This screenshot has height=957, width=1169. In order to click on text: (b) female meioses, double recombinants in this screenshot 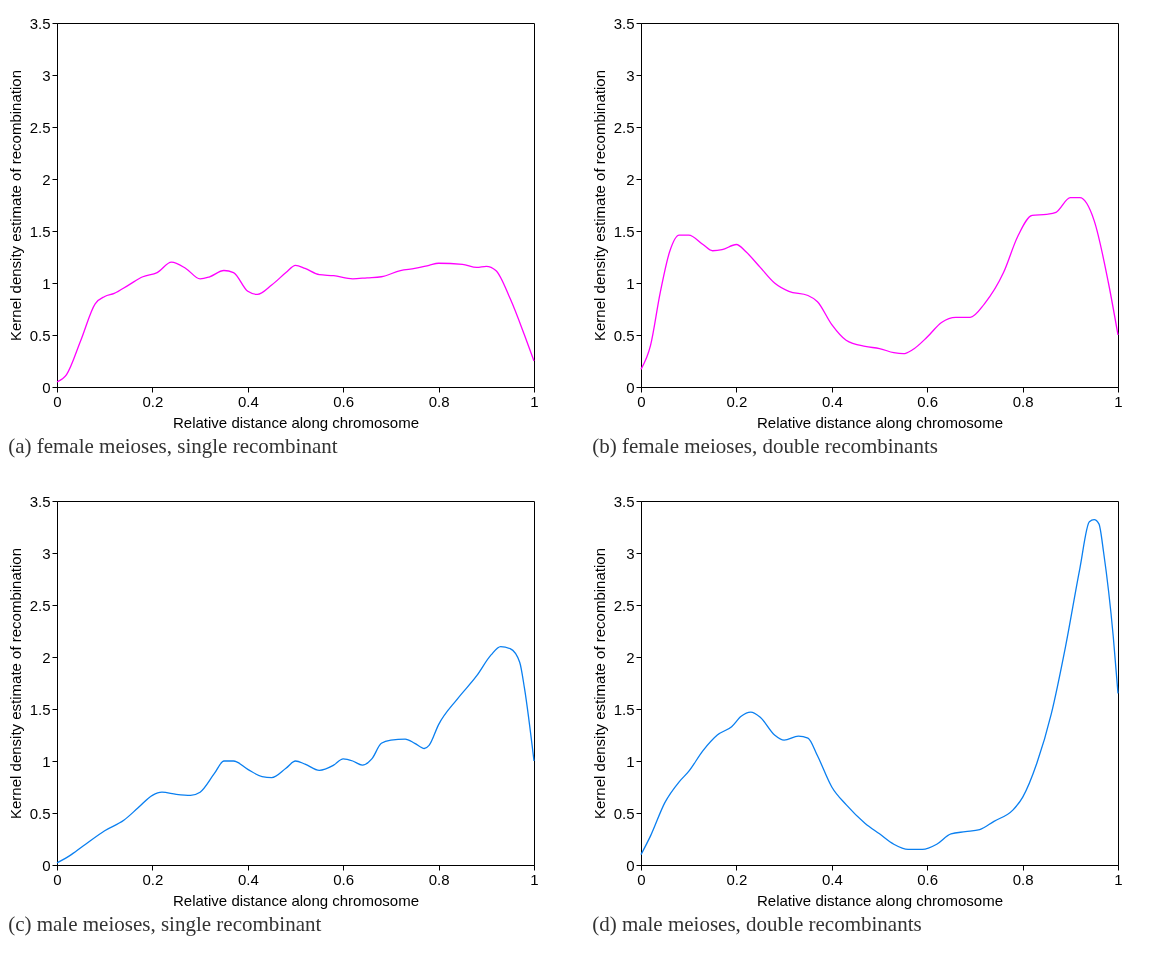, I will do `click(765, 446)`.